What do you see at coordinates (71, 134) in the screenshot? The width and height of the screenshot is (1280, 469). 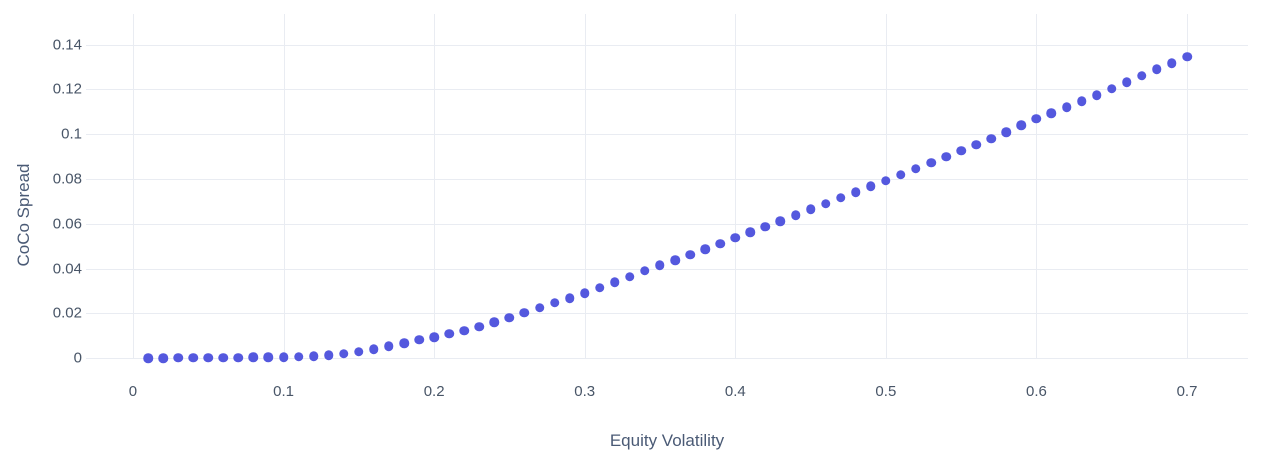 I see `y-tick-label: 0.1` at bounding box center [71, 134].